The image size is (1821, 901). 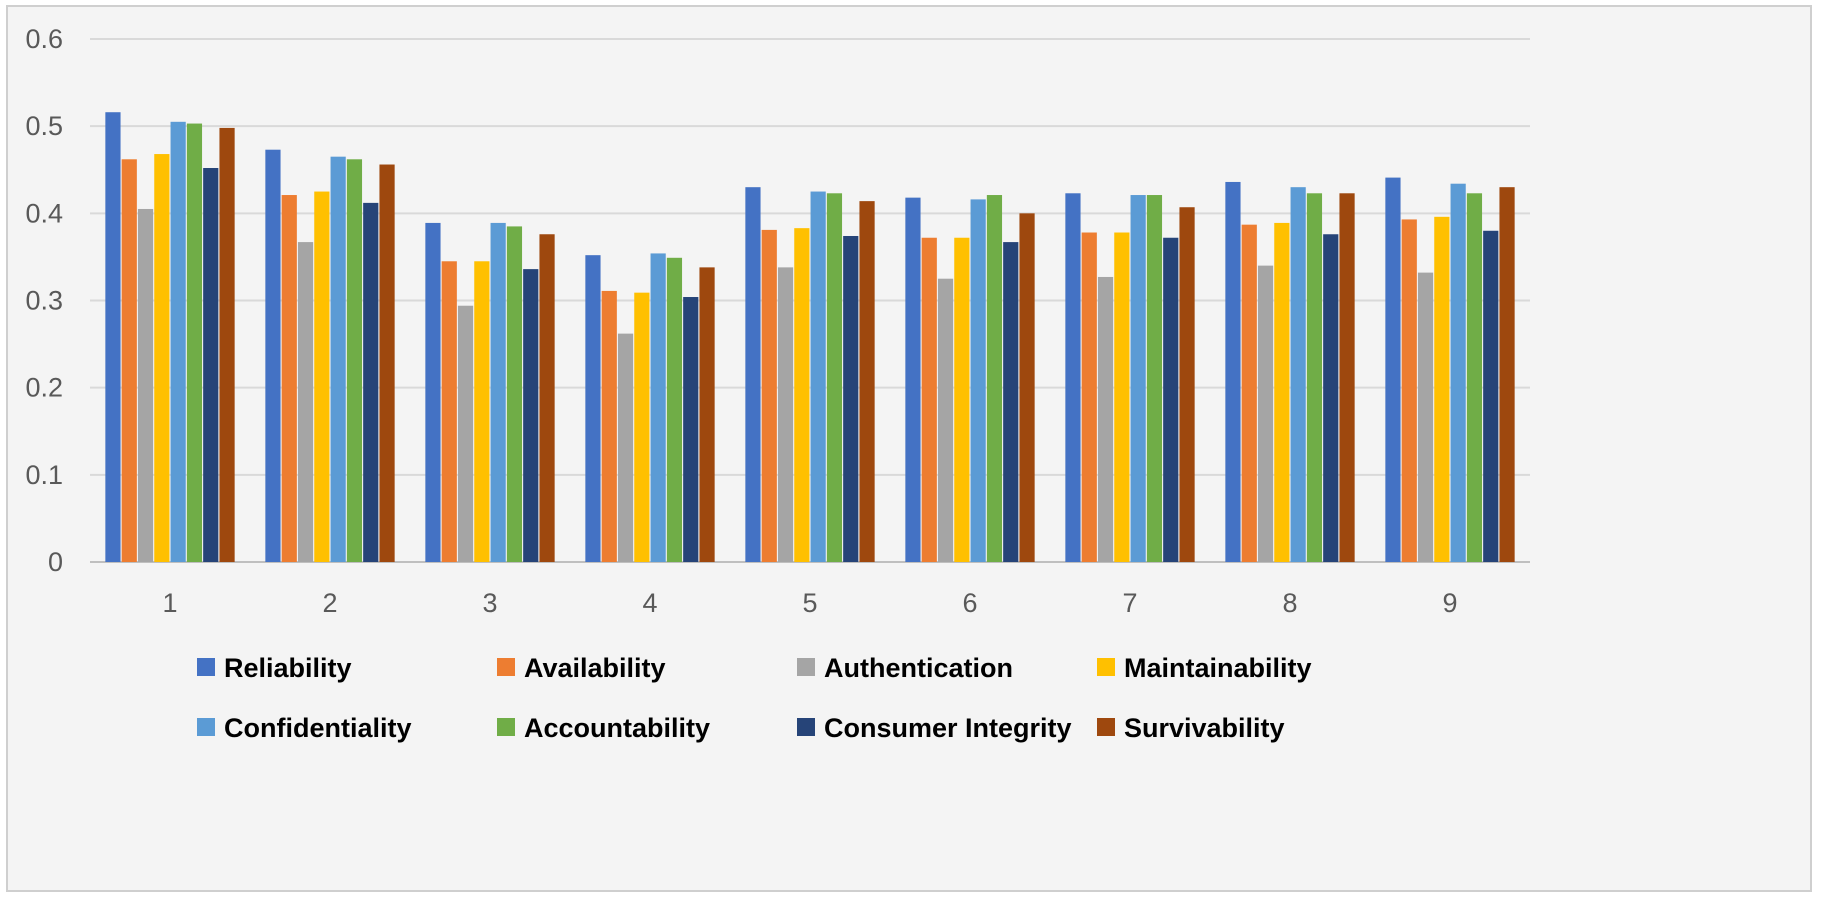 I want to click on legend-swatch-authentication, so click(x=806, y=667).